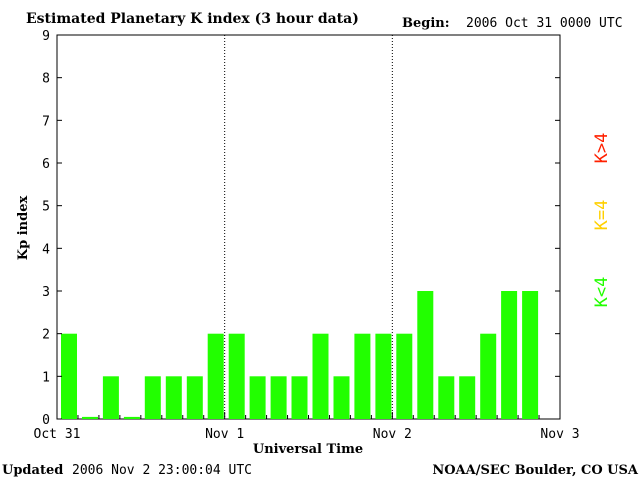  I want to click on y-tick-label: 7, so click(46, 121).